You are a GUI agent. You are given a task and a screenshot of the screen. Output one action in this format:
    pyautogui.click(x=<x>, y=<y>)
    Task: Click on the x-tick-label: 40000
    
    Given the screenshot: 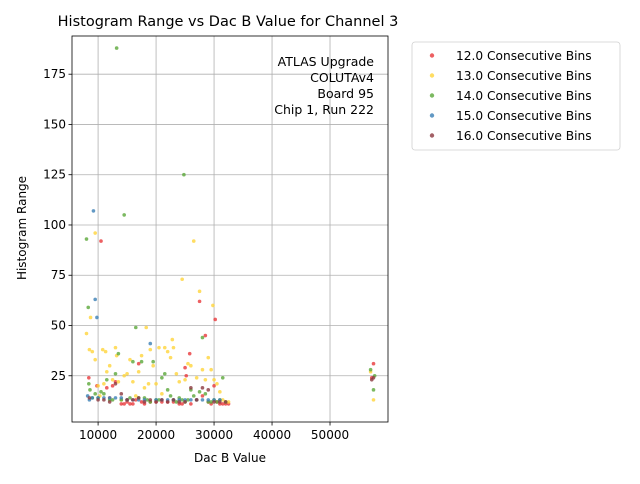 What is the action you would take?
    pyautogui.click(x=272, y=435)
    